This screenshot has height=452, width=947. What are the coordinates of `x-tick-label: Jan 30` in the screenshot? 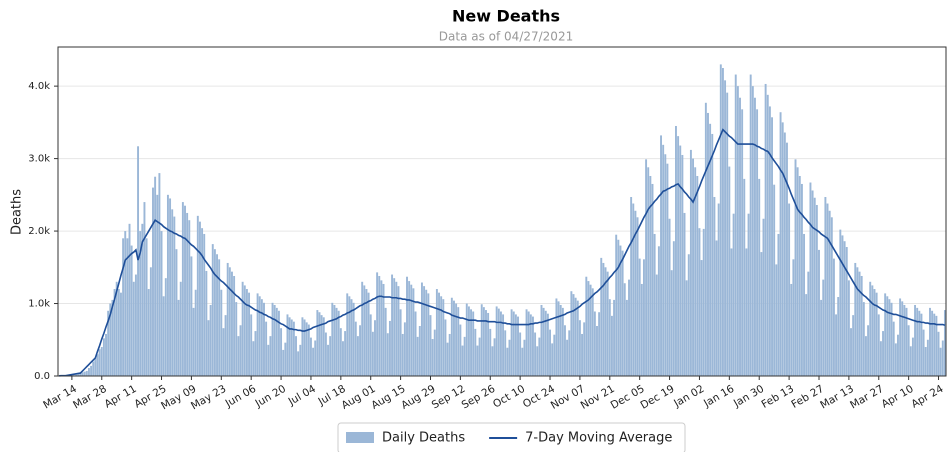 It's located at (748, 396).